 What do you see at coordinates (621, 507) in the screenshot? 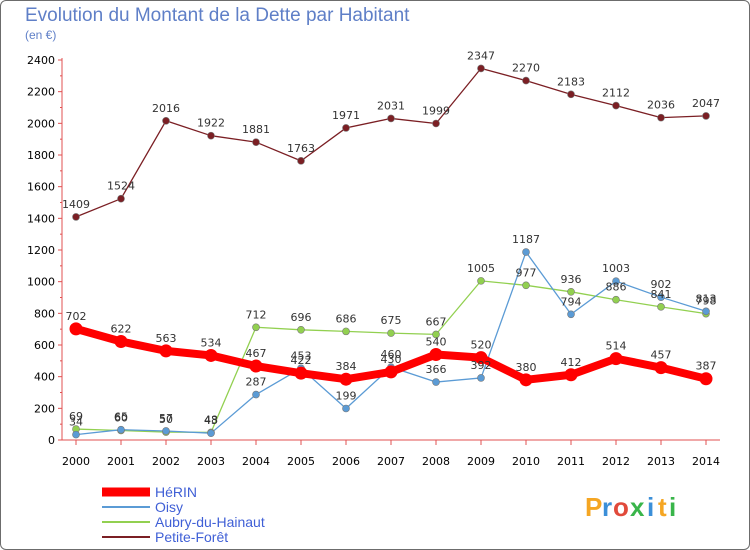
I see `brand-letter: o` at bounding box center [621, 507].